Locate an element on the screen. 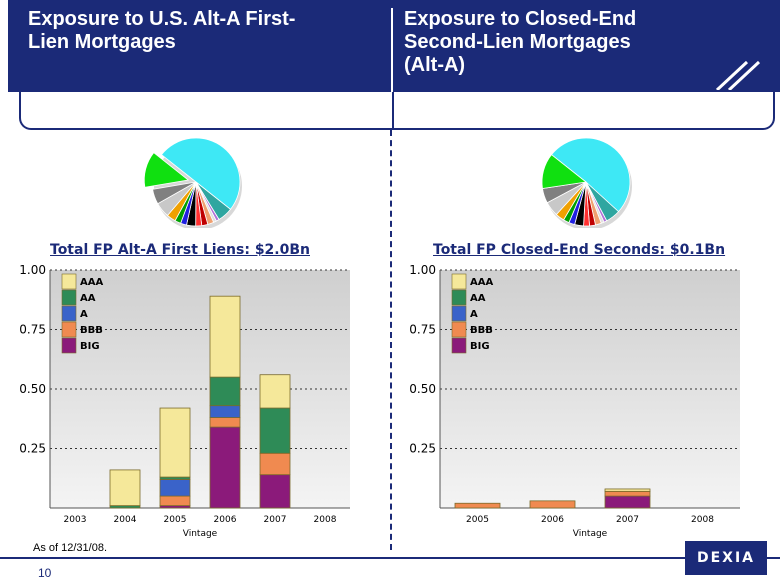  left-pie-chart is located at coordinates (192, 182).